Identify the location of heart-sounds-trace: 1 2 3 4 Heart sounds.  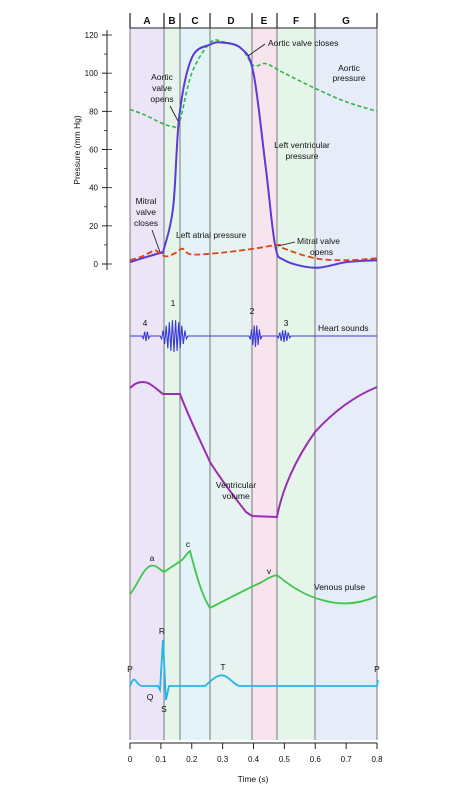
(253, 325).